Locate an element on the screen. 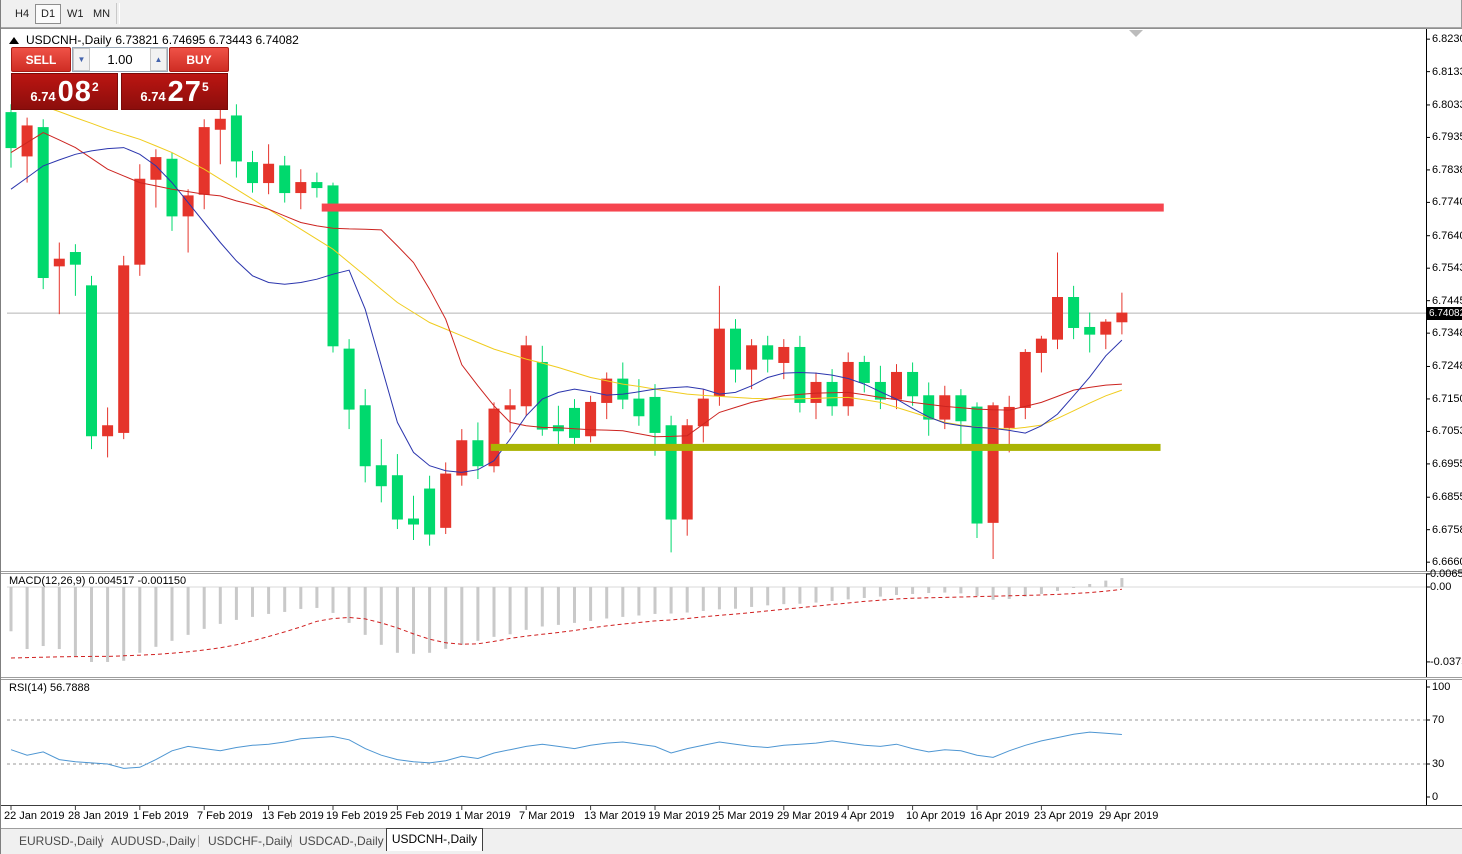 This screenshot has height=854, width=1462. buy-price-pips: 27 is located at coordinates (184, 92).